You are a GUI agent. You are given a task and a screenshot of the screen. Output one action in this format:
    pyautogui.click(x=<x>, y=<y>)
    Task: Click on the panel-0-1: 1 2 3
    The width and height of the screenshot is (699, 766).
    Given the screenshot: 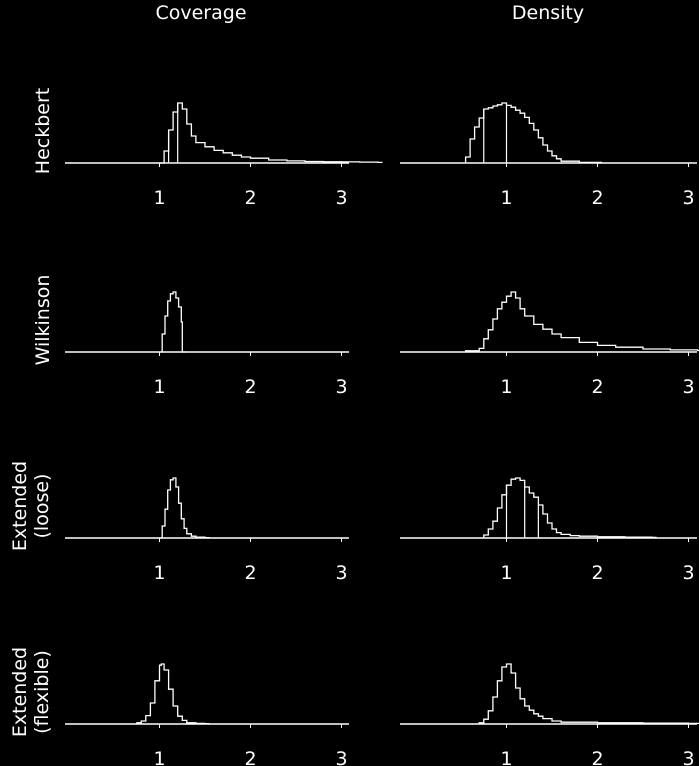 What is the action you would take?
    pyautogui.click(x=548, y=155)
    